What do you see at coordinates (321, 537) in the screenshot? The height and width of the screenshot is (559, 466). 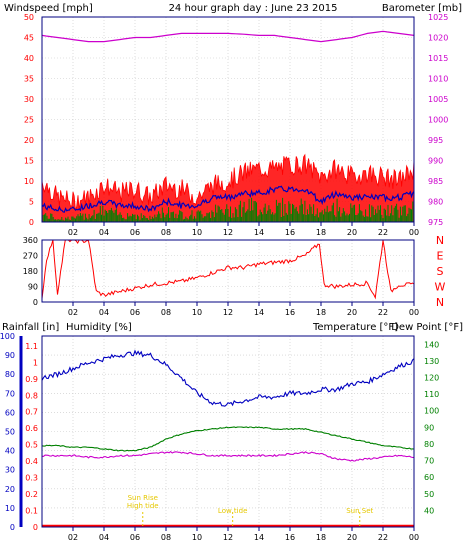 I see `x-tick-label: 18` at bounding box center [321, 537].